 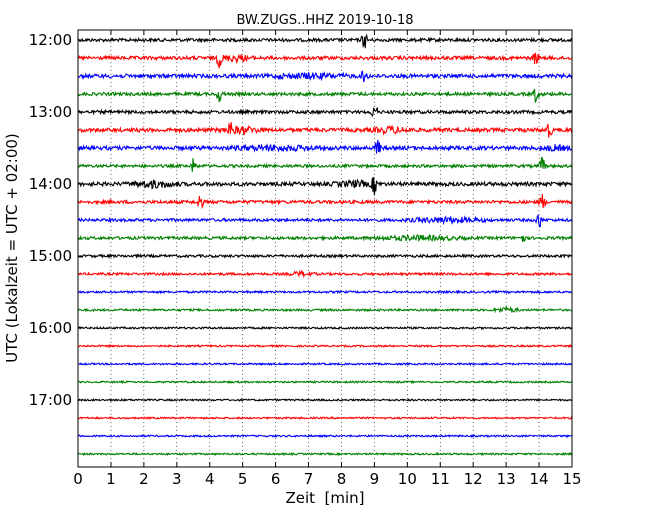 I want to click on y-tick-label: 12:00, so click(x=50, y=40).